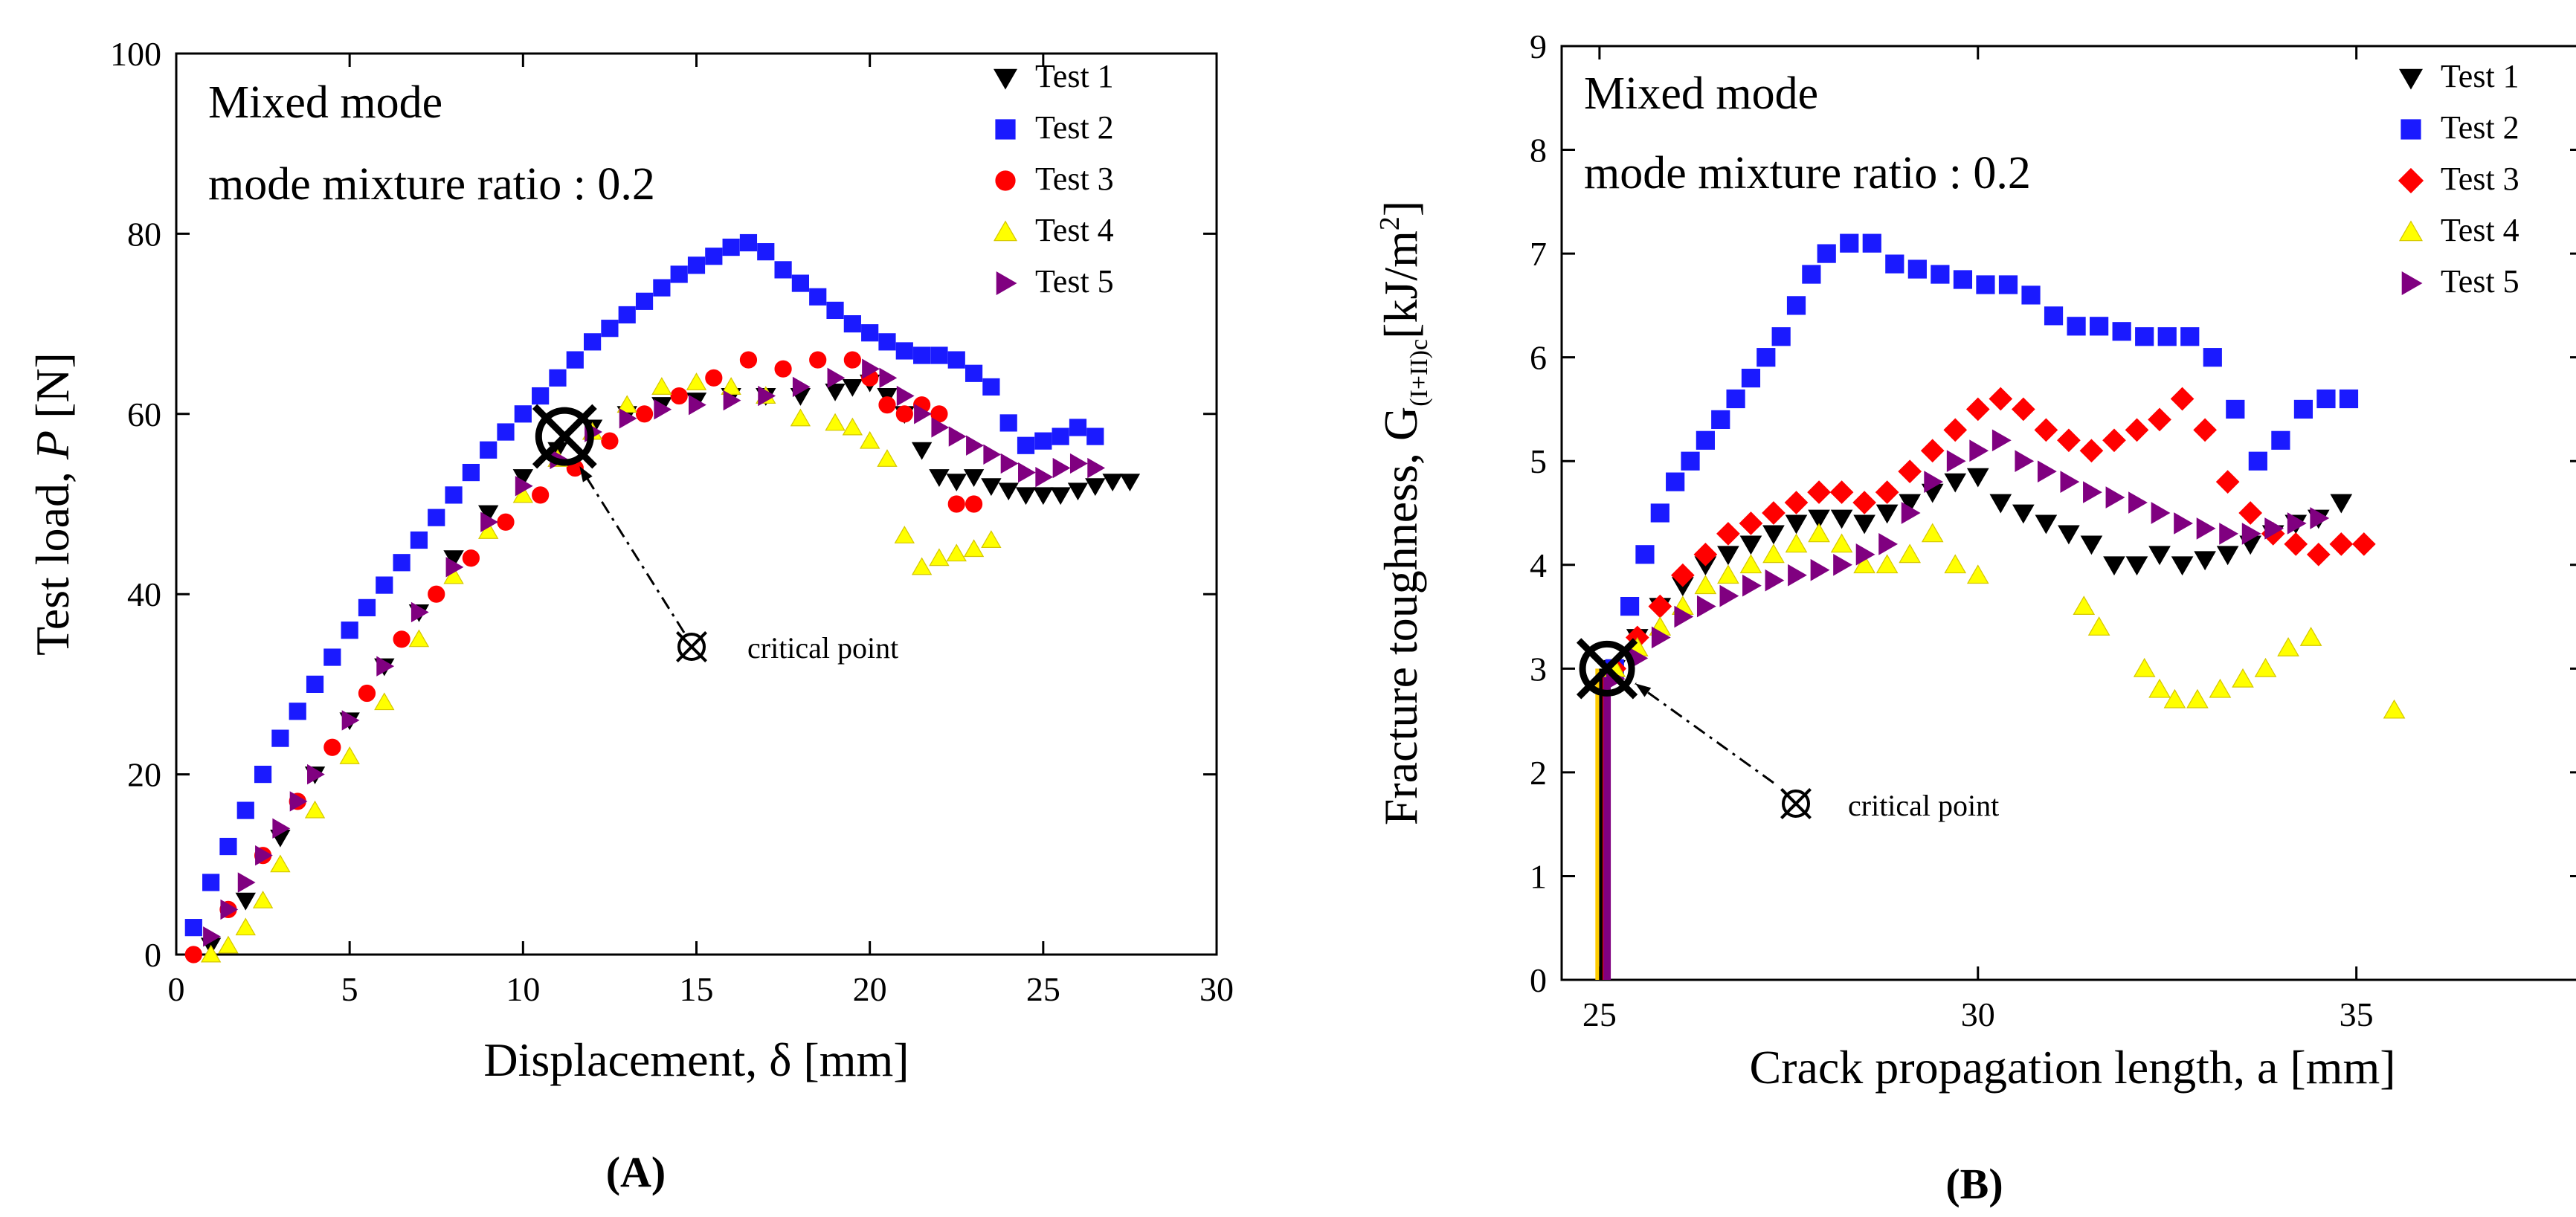 Image resolution: width=2576 pixels, height=1217 pixels. Describe the element at coordinates (52, 445) in the screenshot. I see `y-axis-label-variable: P` at that location.